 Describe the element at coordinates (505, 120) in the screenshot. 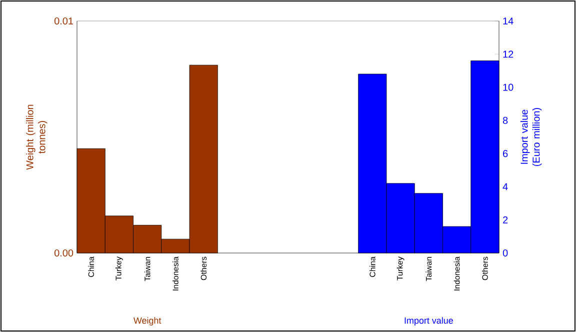

I see `y2-tick-label: 8` at that location.